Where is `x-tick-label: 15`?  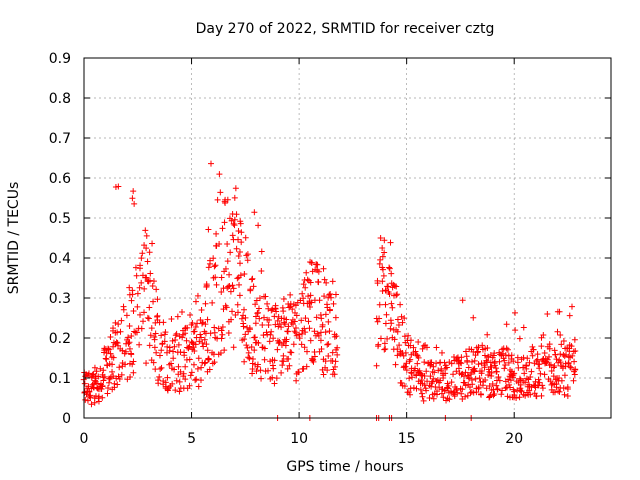
x-tick-label: 15 is located at coordinates (407, 439).